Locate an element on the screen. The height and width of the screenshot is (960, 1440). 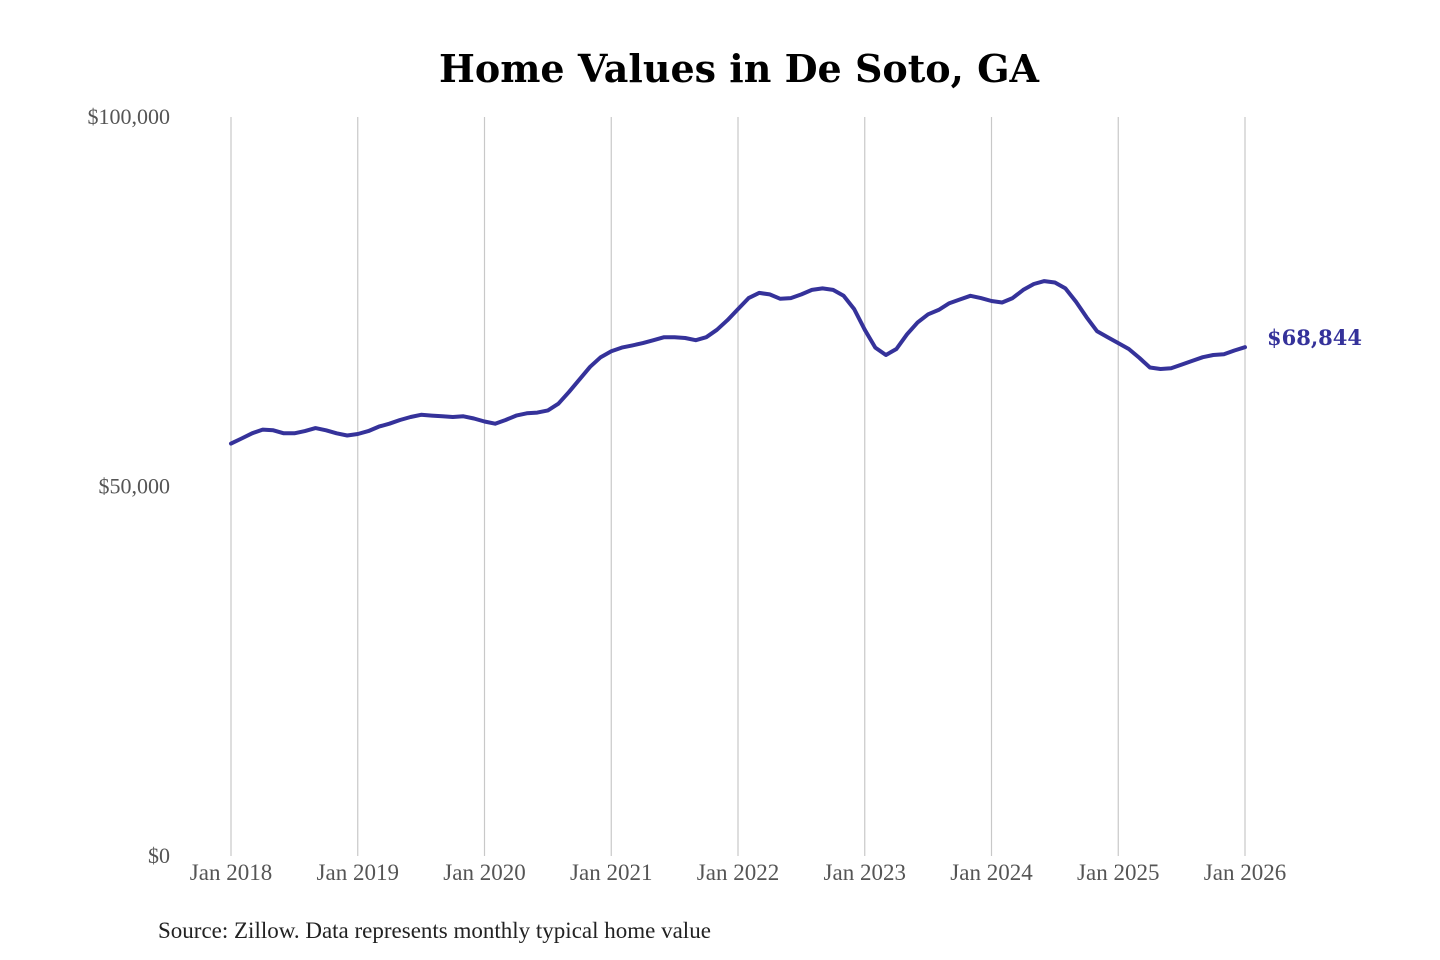
x-tick-label: Jan 2026 is located at coordinates (1245, 872).